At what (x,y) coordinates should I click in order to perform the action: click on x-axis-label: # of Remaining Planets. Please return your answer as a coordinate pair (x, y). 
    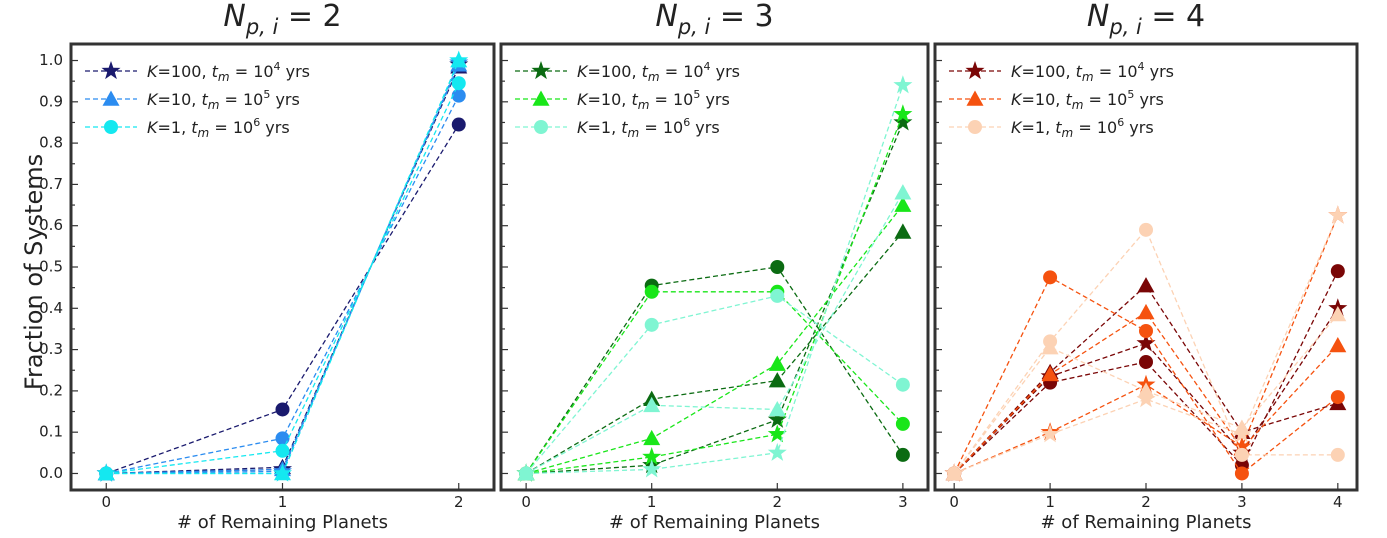
    Looking at the image, I should click on (282, 522).